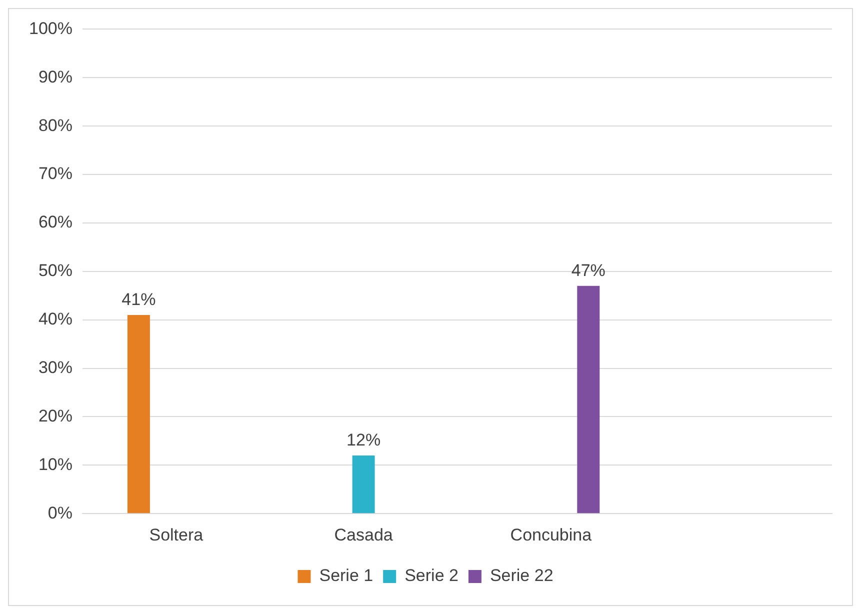  What do you see at coordinates (55, 222) in the screenshot?
I see `y-tick-label: 60%` at bounding box center [55, 222].